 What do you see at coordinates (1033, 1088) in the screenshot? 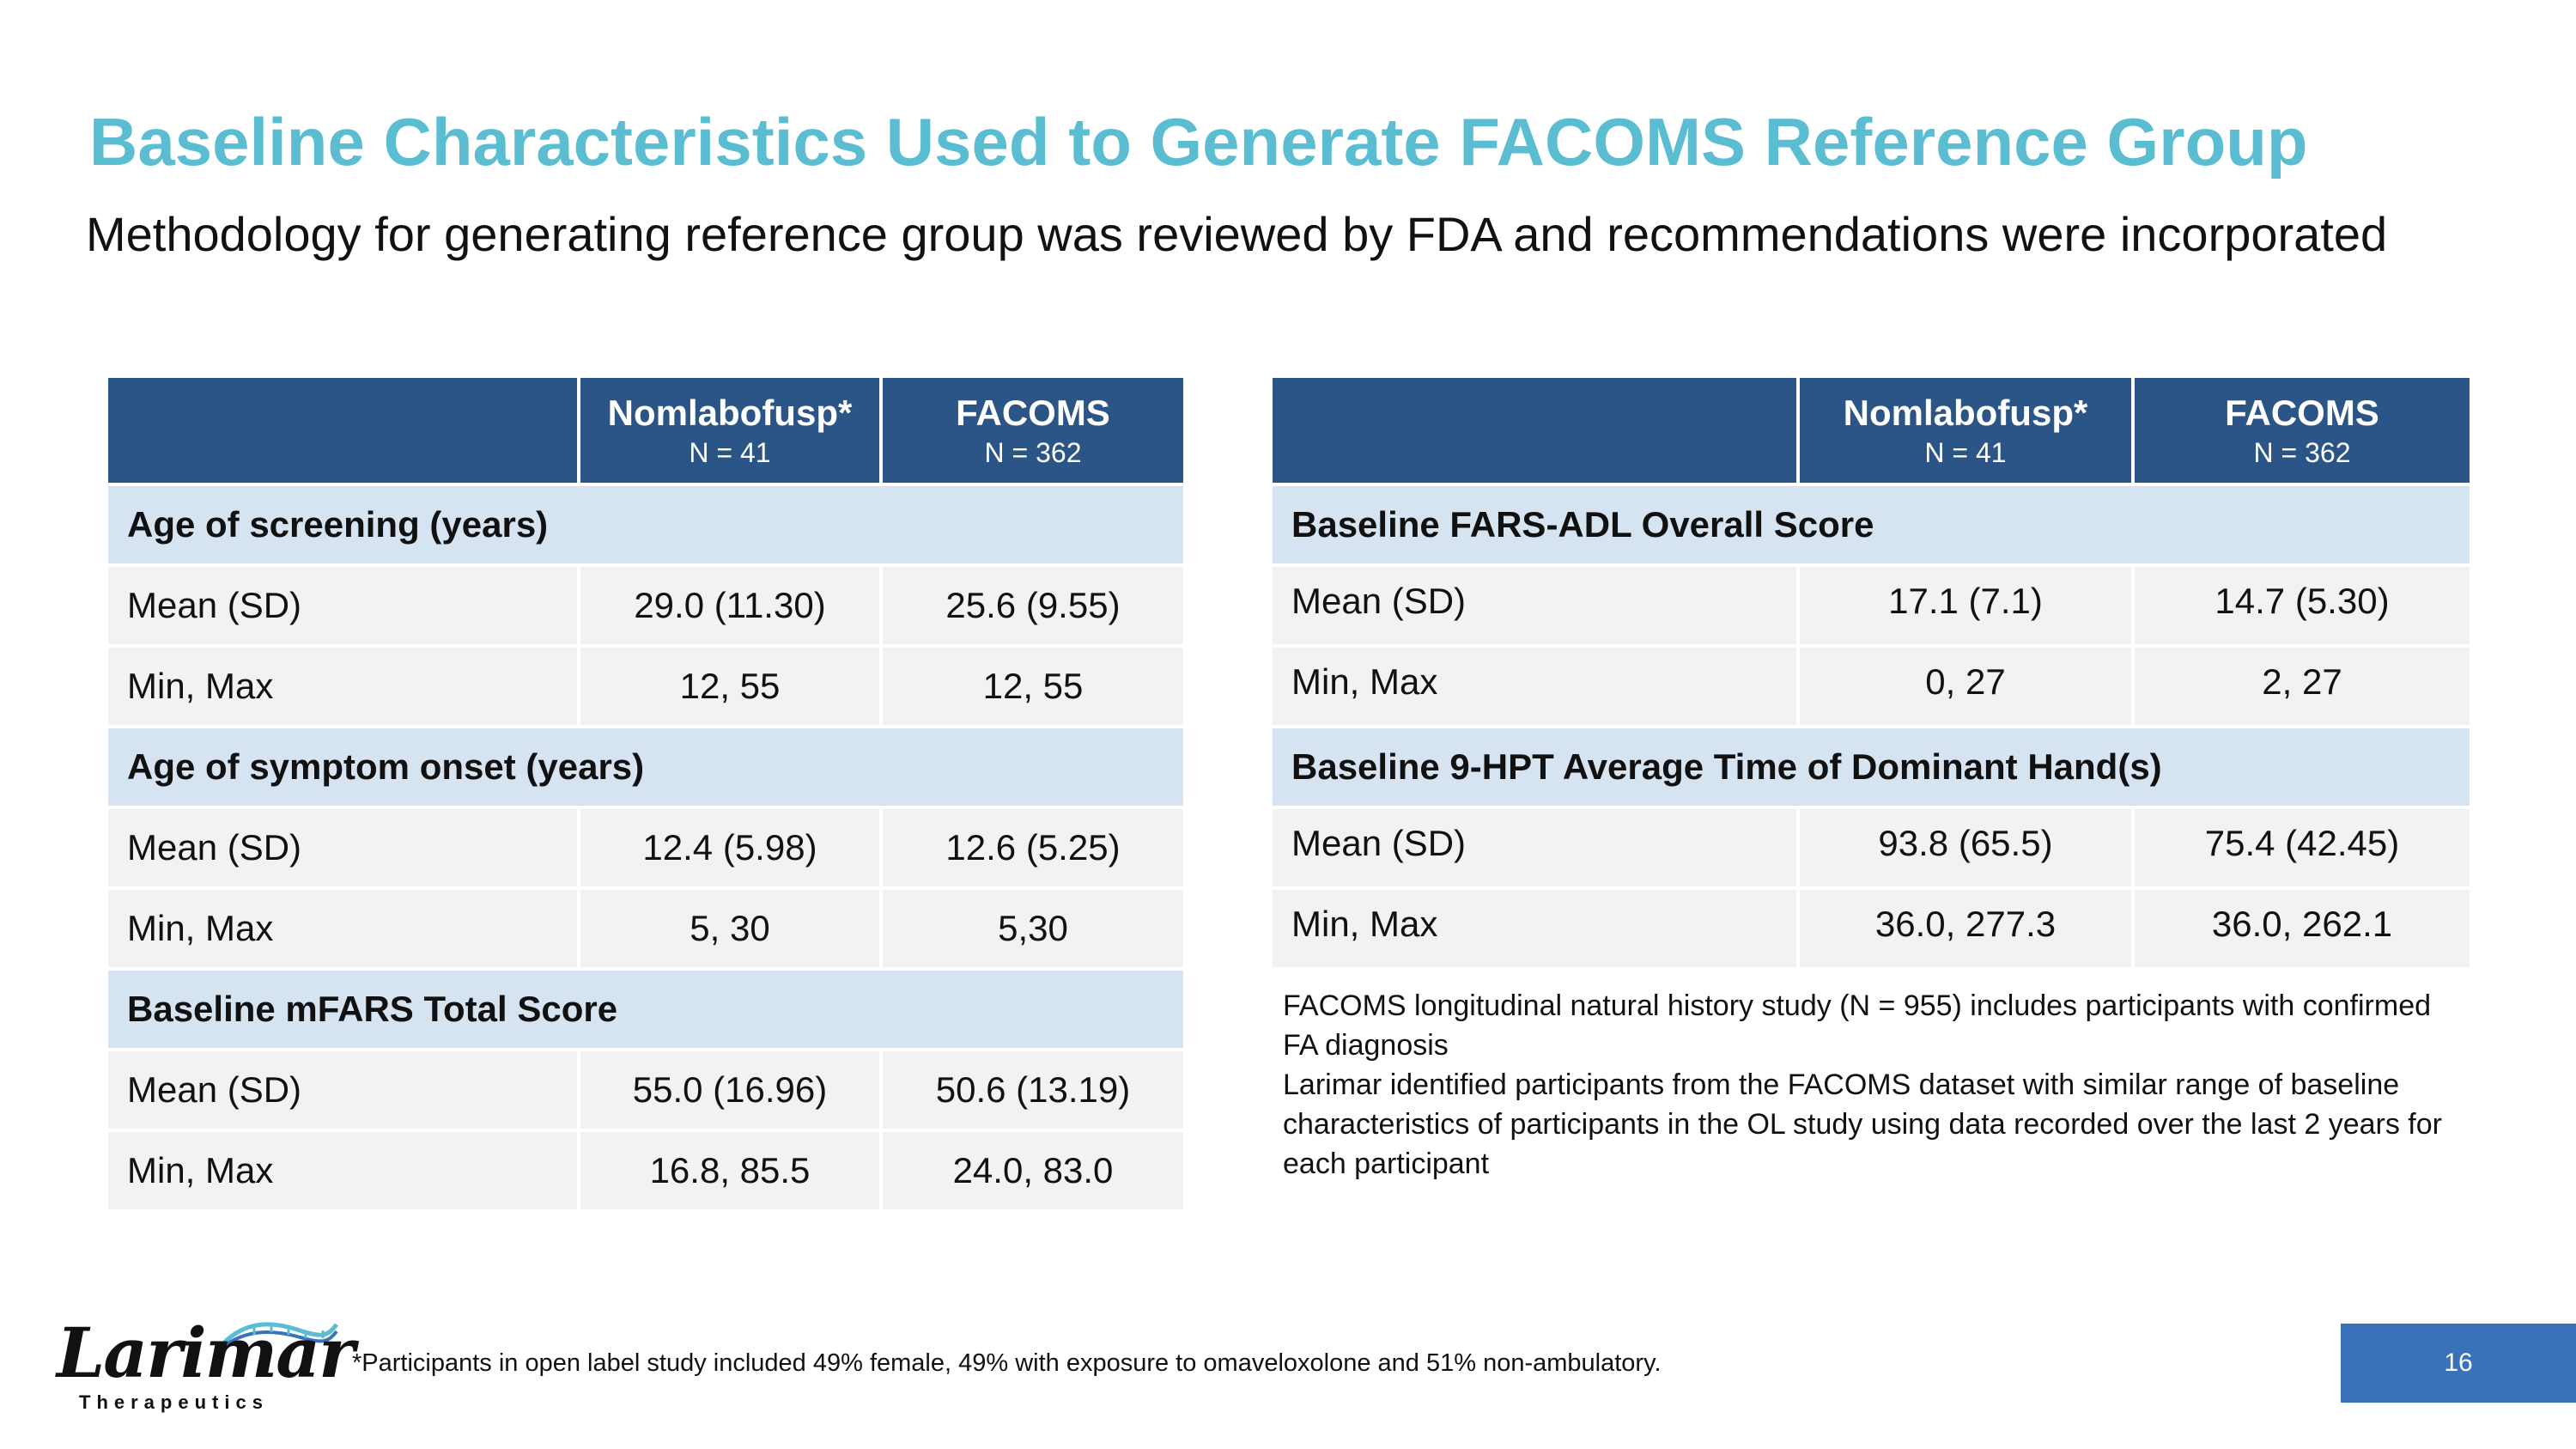
I see `cell-value: 50.6 (13.19)` at bounding box center [1033, 1088].